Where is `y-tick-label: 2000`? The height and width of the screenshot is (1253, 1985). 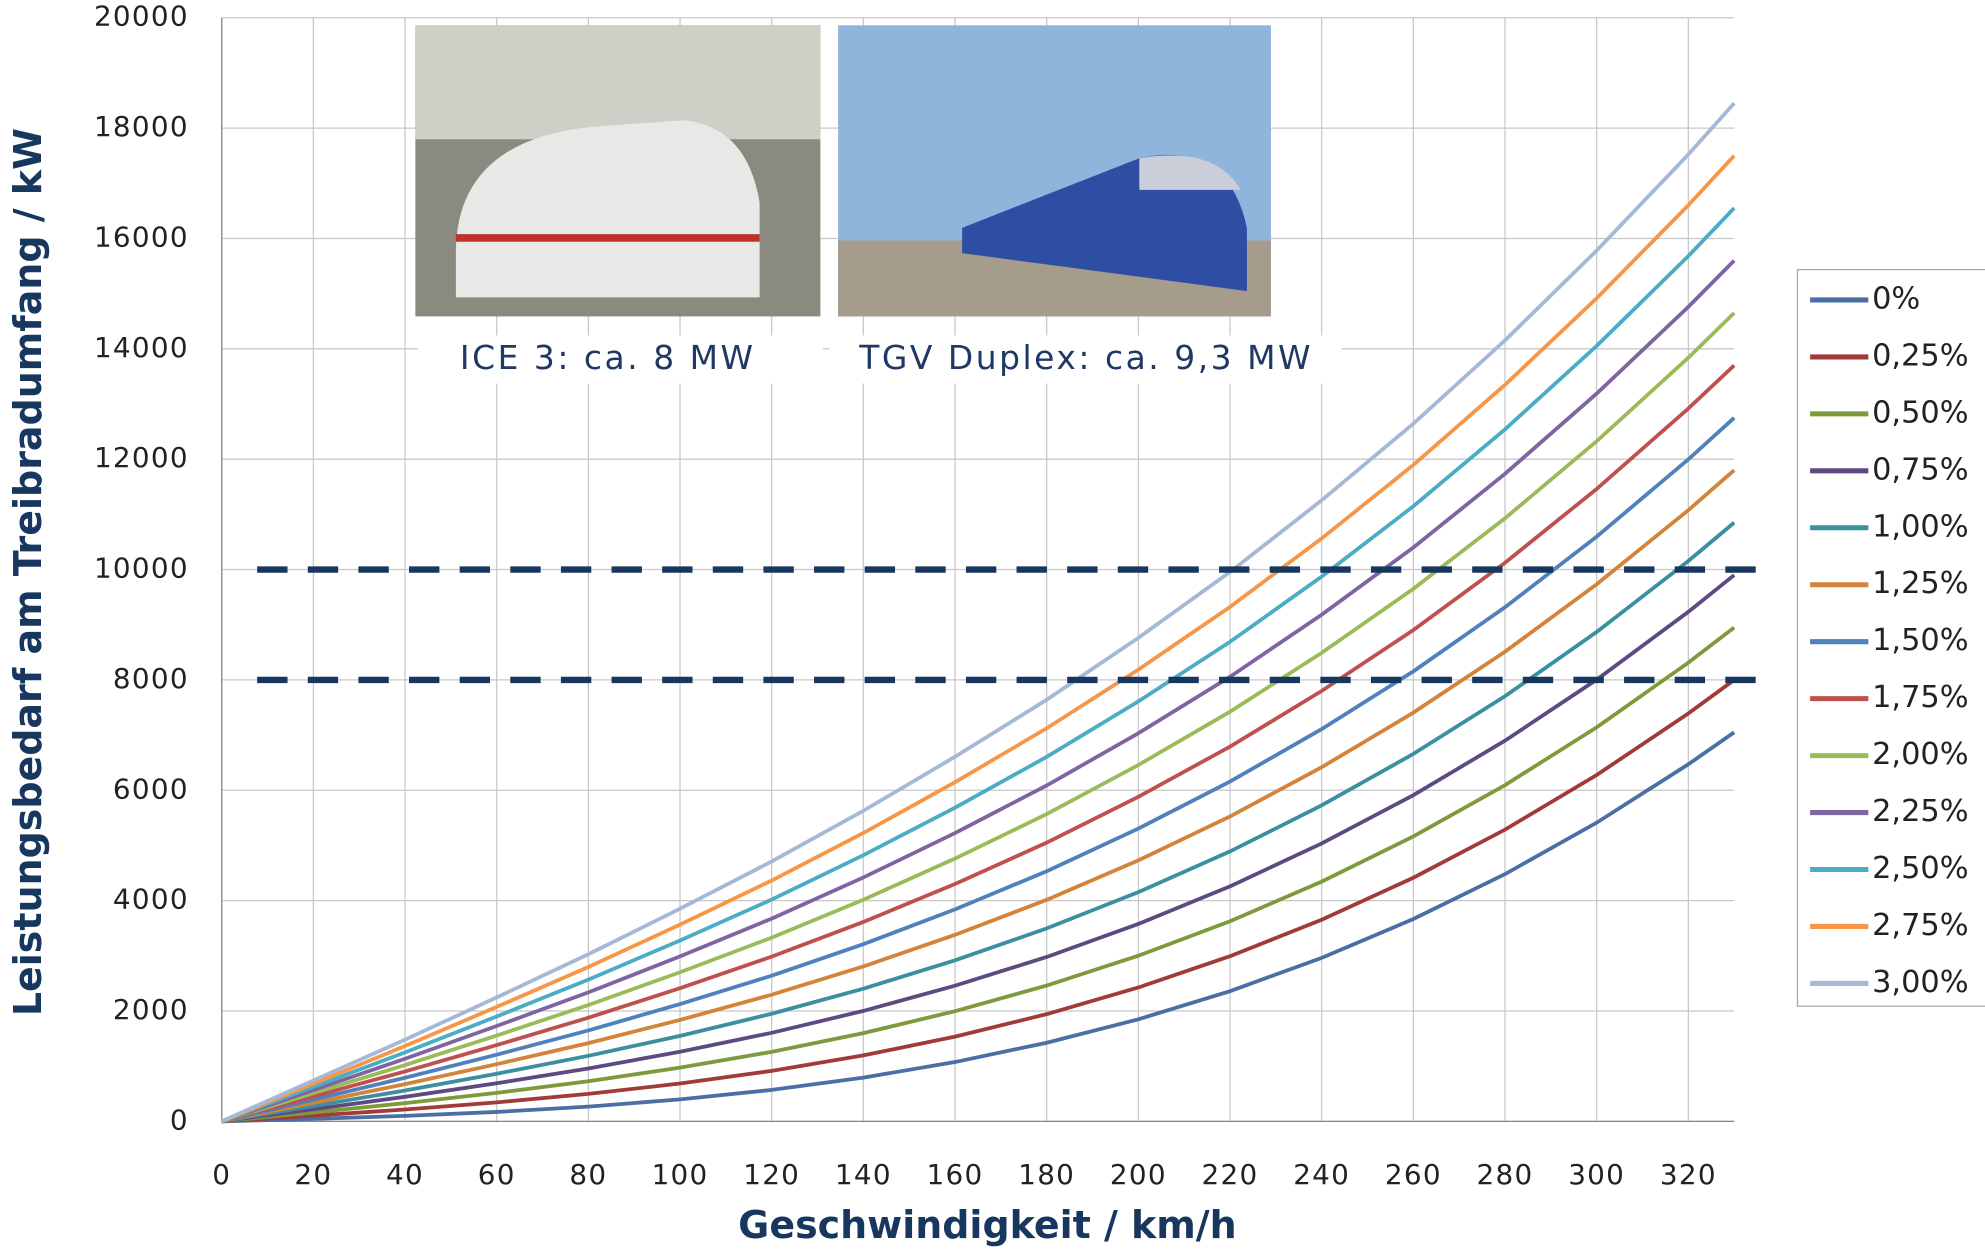
y-tick-label: 2000 is located at coordinates (151, 1009).